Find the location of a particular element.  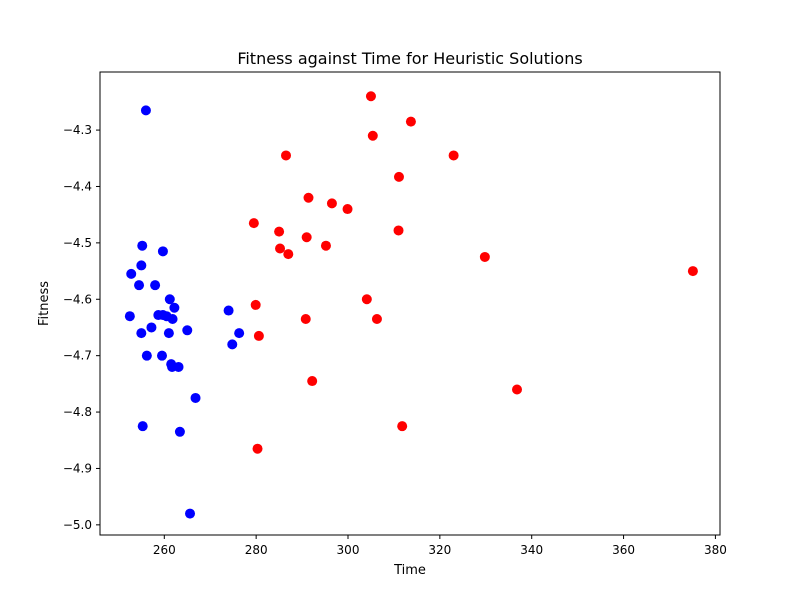

y-tick-label: −4.9 is located at coordinates (77, 468).